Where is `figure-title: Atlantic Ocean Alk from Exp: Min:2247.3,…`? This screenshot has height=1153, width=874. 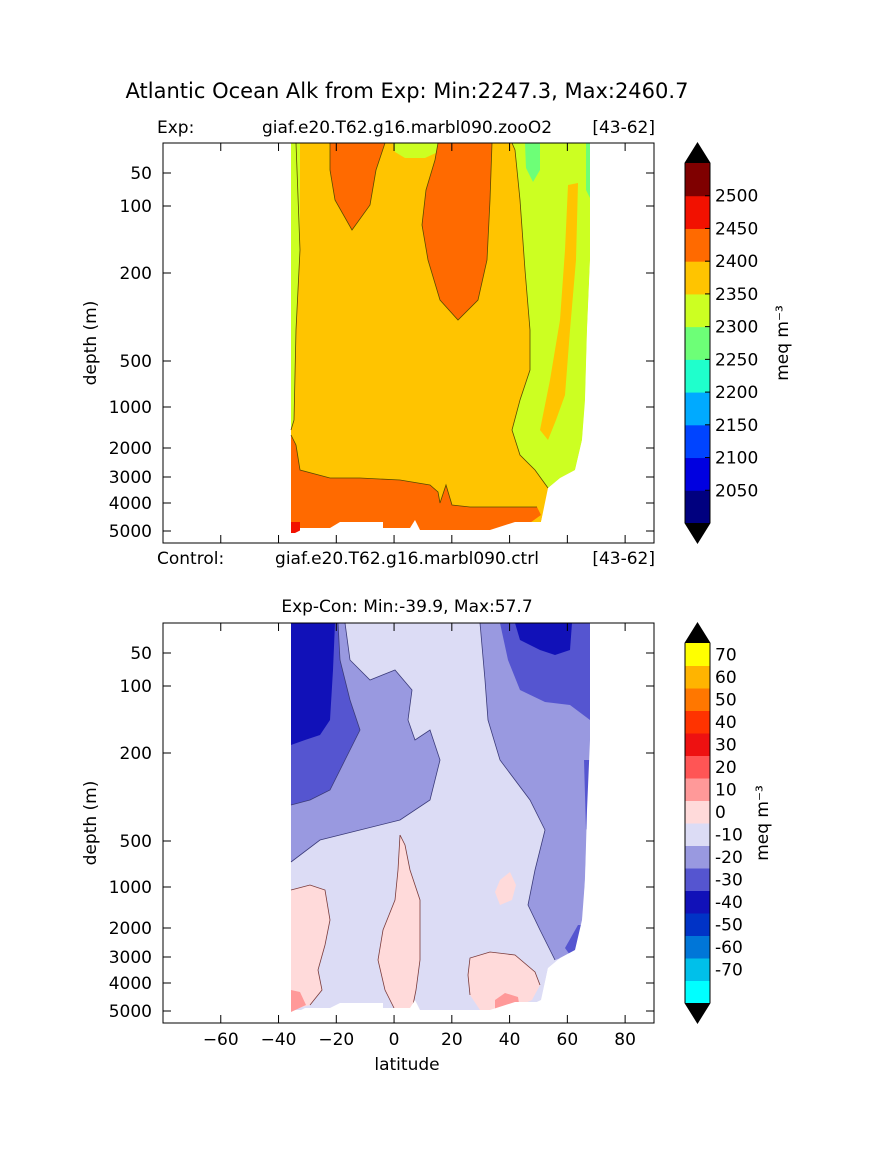
figure-title: Atlantic Ocean Alk from Exp: Min:2247.3,… is located at coordinates (407, 91).